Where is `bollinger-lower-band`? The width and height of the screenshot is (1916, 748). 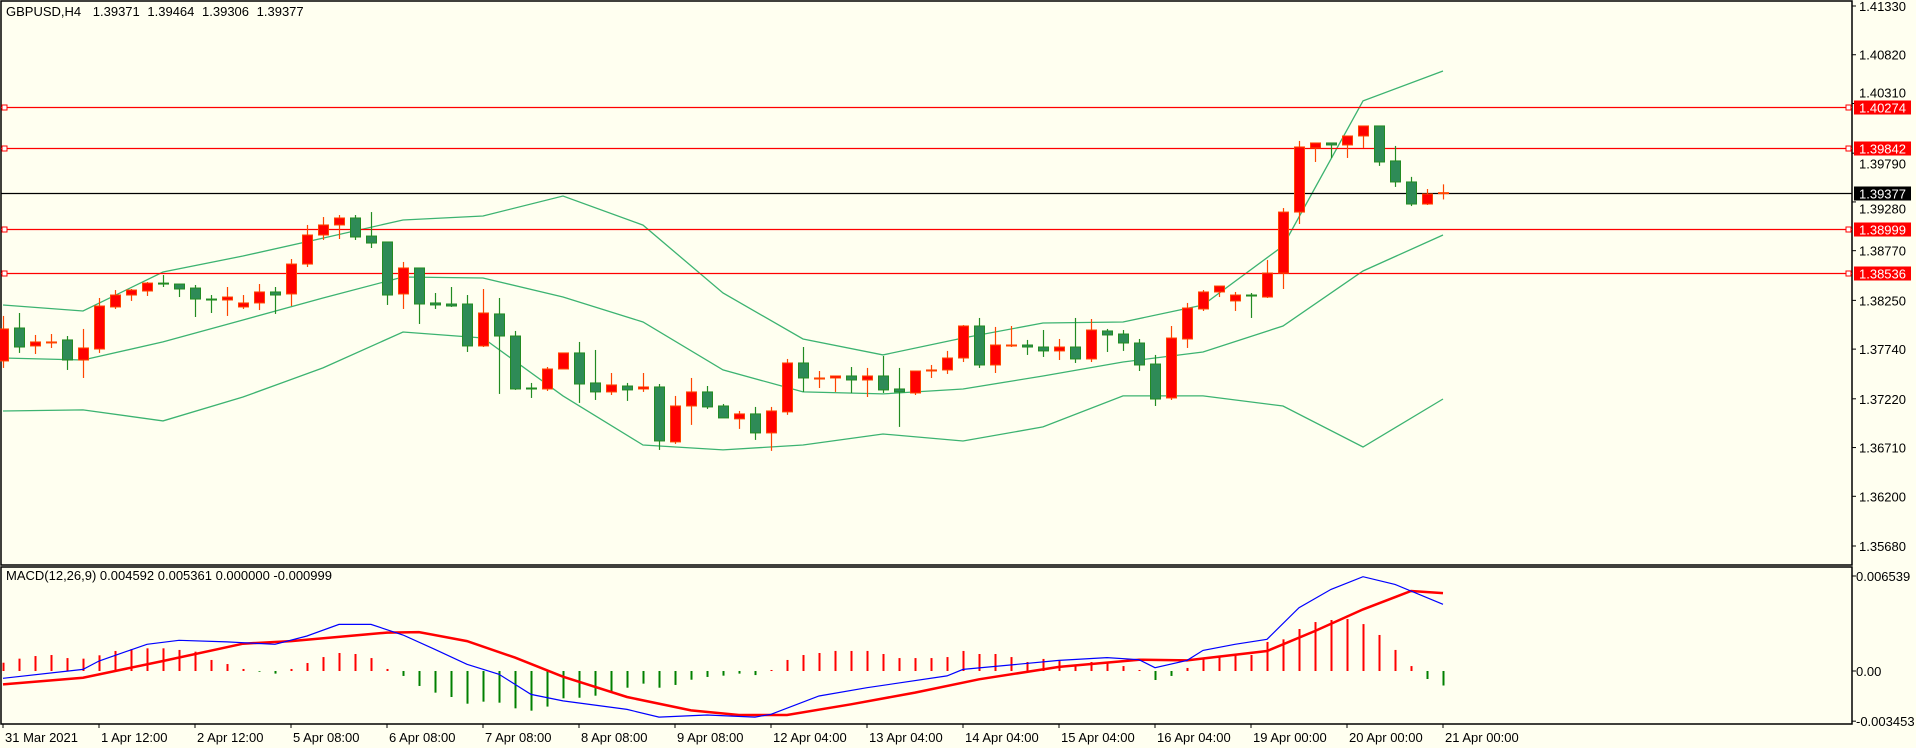
bollinger-lower-band is located at coordinates (723, 391).